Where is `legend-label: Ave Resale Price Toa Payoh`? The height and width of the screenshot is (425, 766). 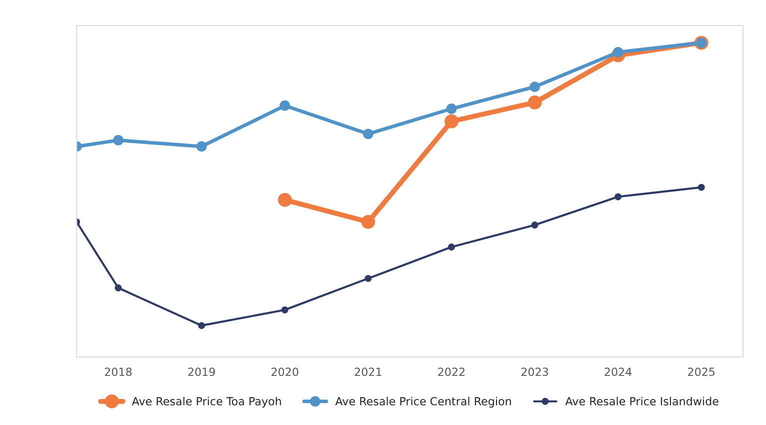 legend-label: Ave Resale Price Toa Payoh is located at coordinates (206, 402).